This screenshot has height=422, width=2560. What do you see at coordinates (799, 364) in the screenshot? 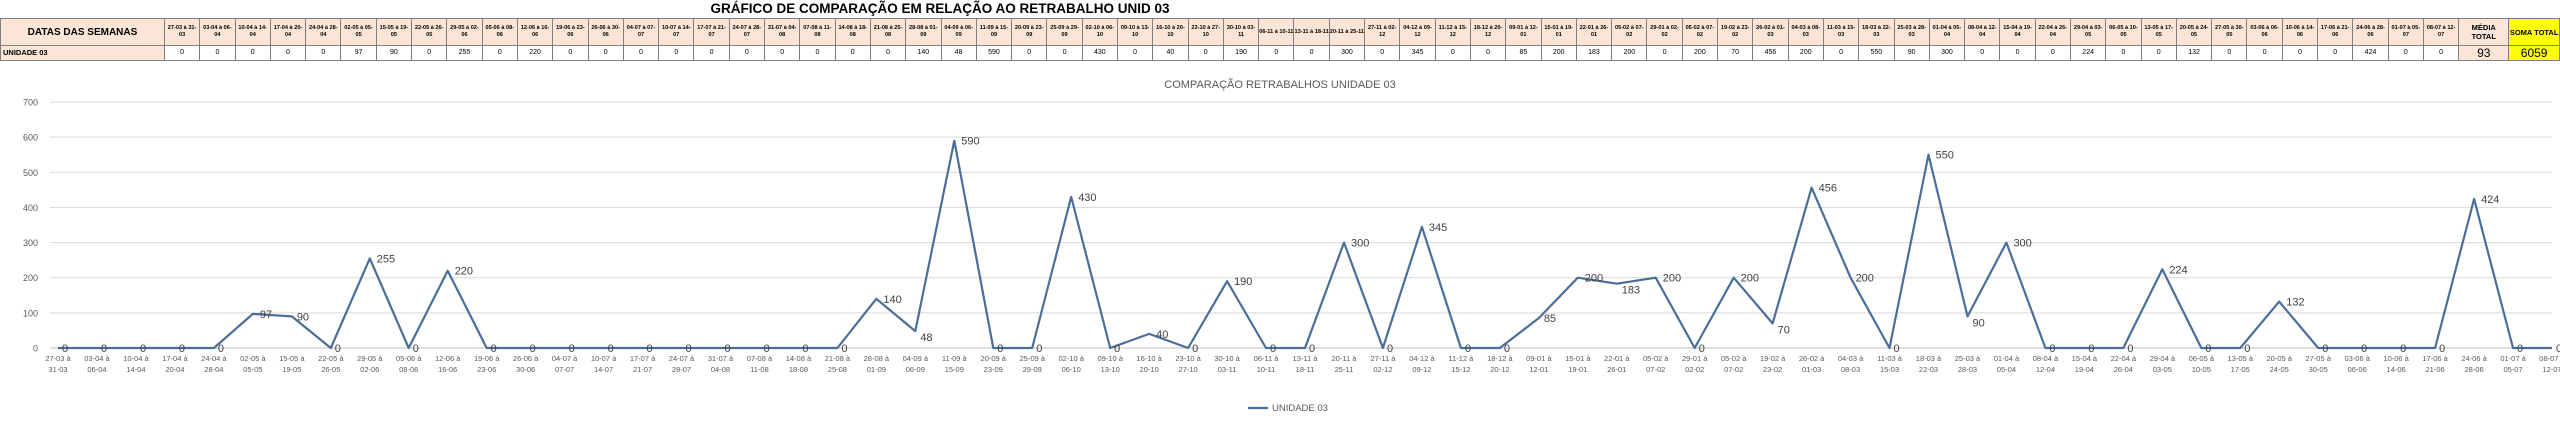
I see `x-tick-label: 14-08 à 18-08` at bounding box center [799, 364].